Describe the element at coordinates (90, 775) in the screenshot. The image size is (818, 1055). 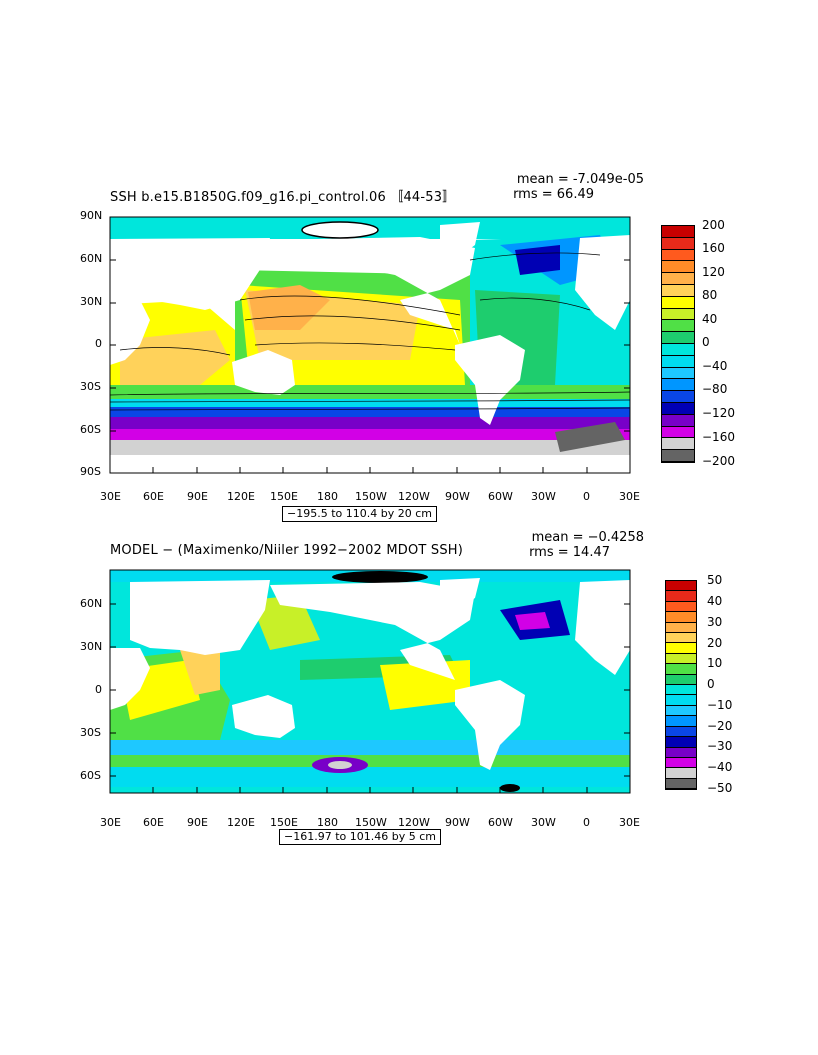
I see `bottom-lat-label: 60S` at that location.